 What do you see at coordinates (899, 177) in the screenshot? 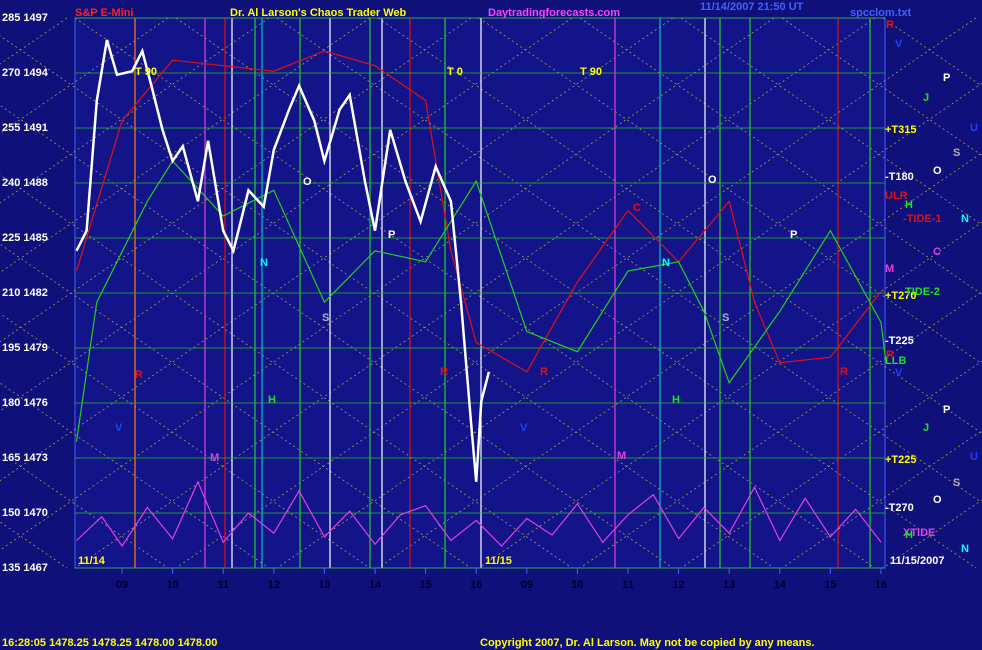
I see `annotation: -T180` at bounding box center [899, 177].